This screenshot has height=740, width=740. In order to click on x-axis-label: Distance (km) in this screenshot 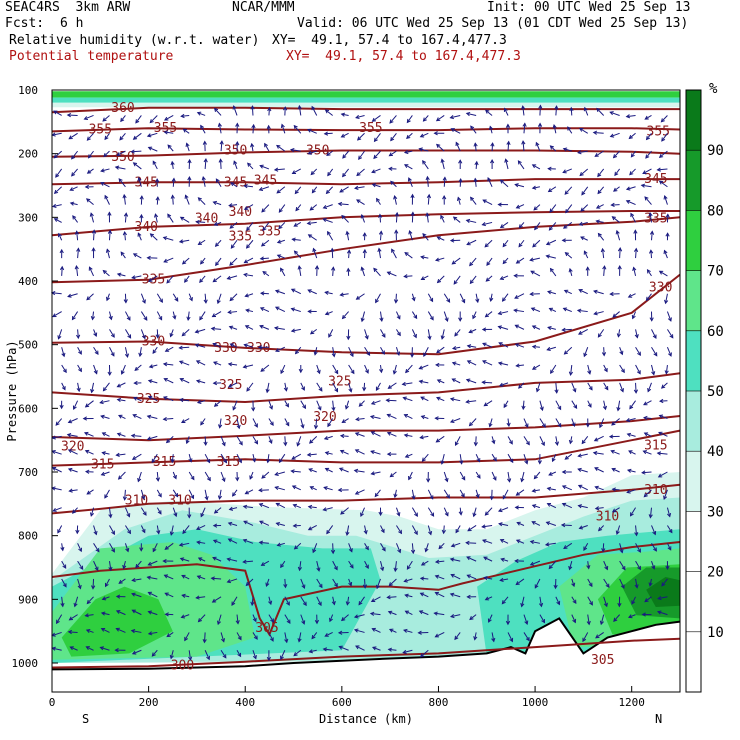, I will do `click(366, 719)`.